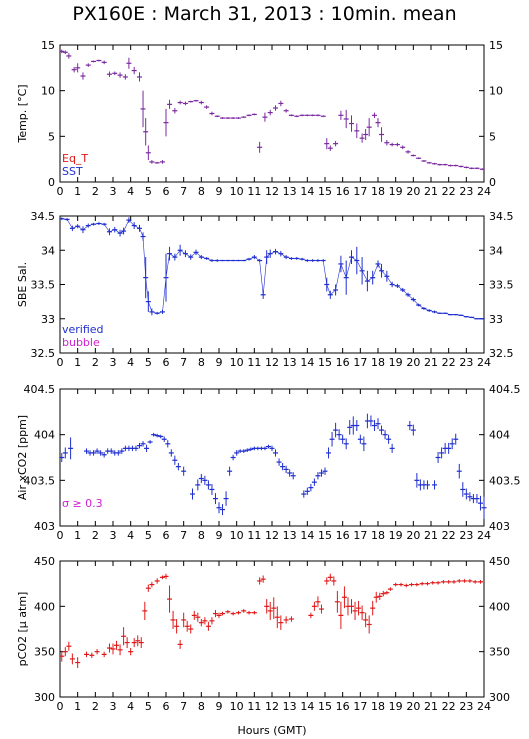  What do you see at coordinates (499, 435) in the screenshot?
I see `y-tick-label-right: 404` at bounding box center [499, 435].